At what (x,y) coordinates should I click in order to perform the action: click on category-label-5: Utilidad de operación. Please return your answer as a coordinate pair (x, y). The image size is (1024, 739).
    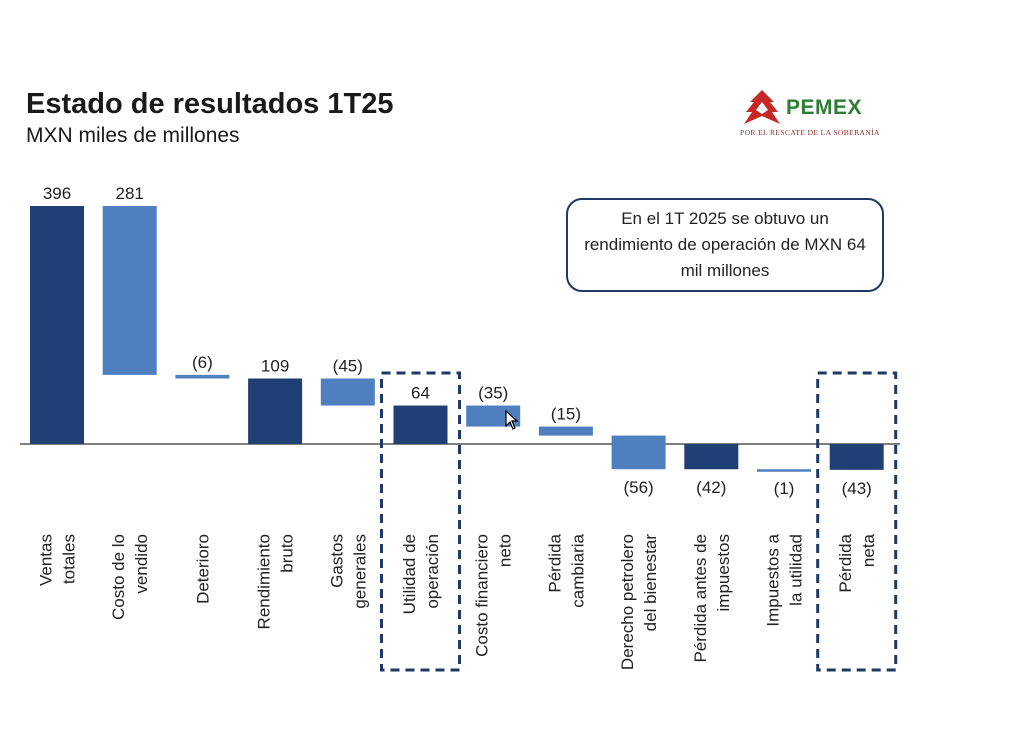
    Looking at the image, I should click on (421, 574).